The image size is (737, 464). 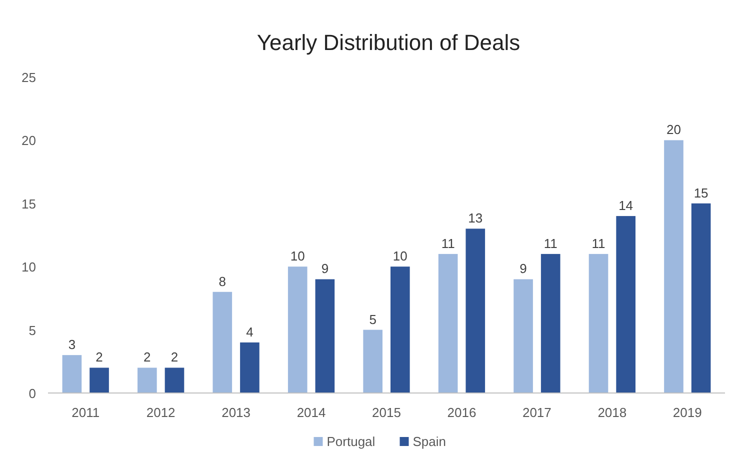 I want to click on x-tick-label: 2012, so click(x=161, y=412).